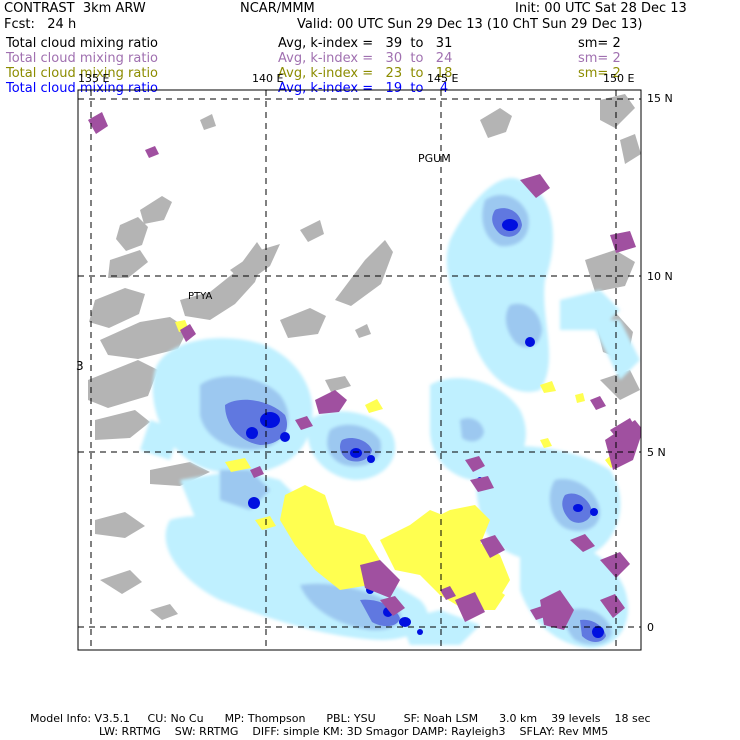 The image size is (740, 740). What do you see at coordinates (660, 98) in the screenshot?
I see `lat-label-15n: 15 N` at bounding box center [660, 98].